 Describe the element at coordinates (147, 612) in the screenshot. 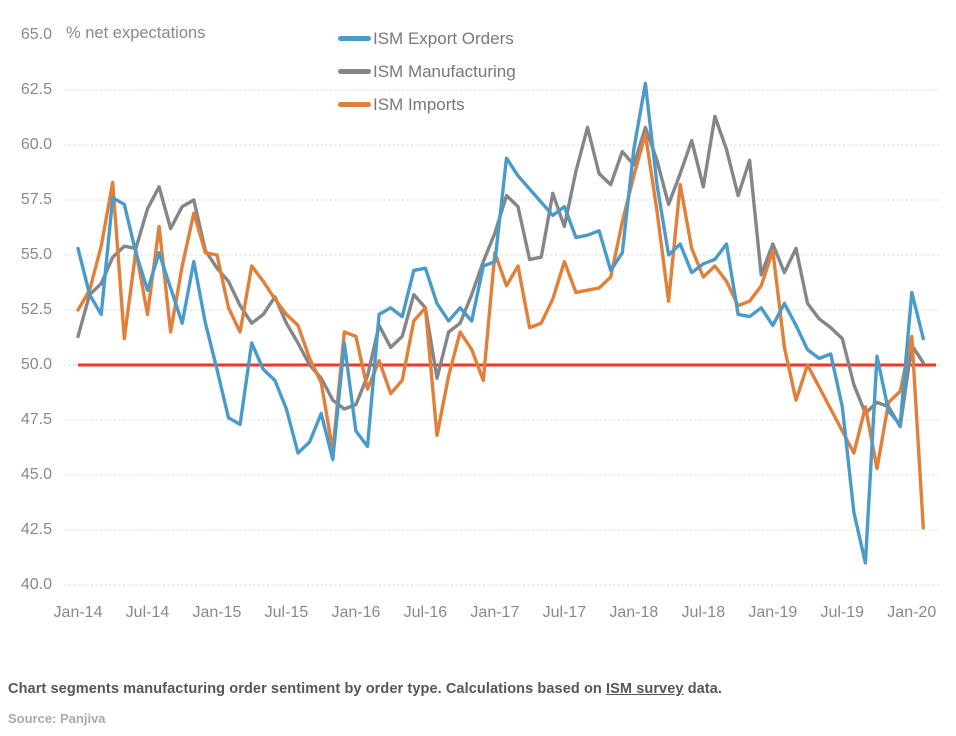

I see `x-tick-label: Jul-14` at that location.